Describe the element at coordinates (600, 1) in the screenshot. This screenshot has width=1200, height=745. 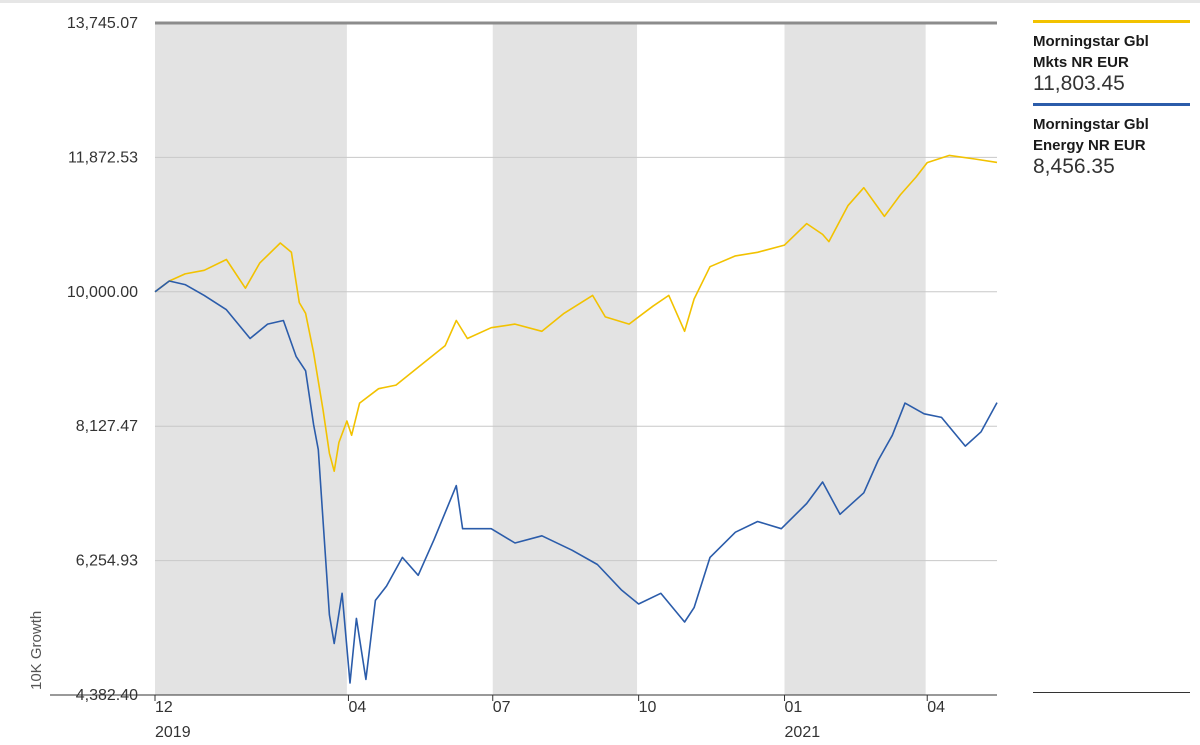
I see `top-rule` at that location.